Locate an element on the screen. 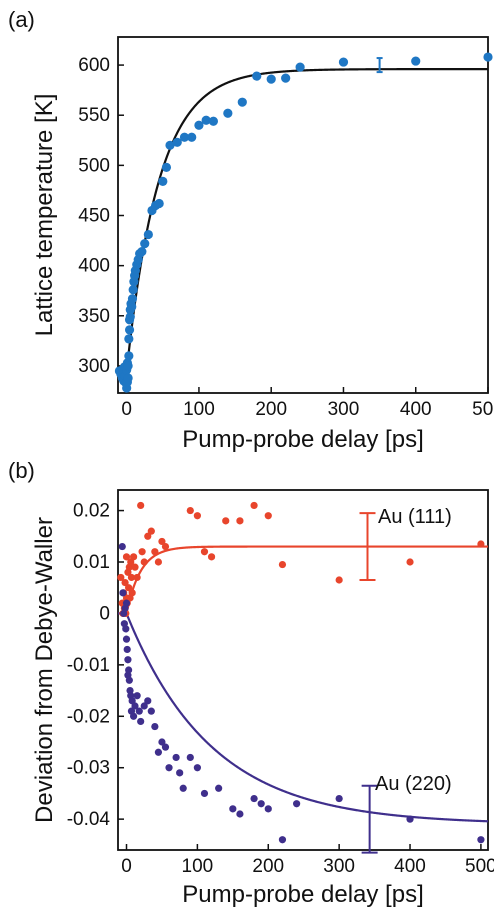 The height and width of the screenshot is (911, 494). panel-b-y-ticks: 0.02 0.01 0 -0.01 -0.02 -0.03 -0.04 is located at coordinates (95, 665).